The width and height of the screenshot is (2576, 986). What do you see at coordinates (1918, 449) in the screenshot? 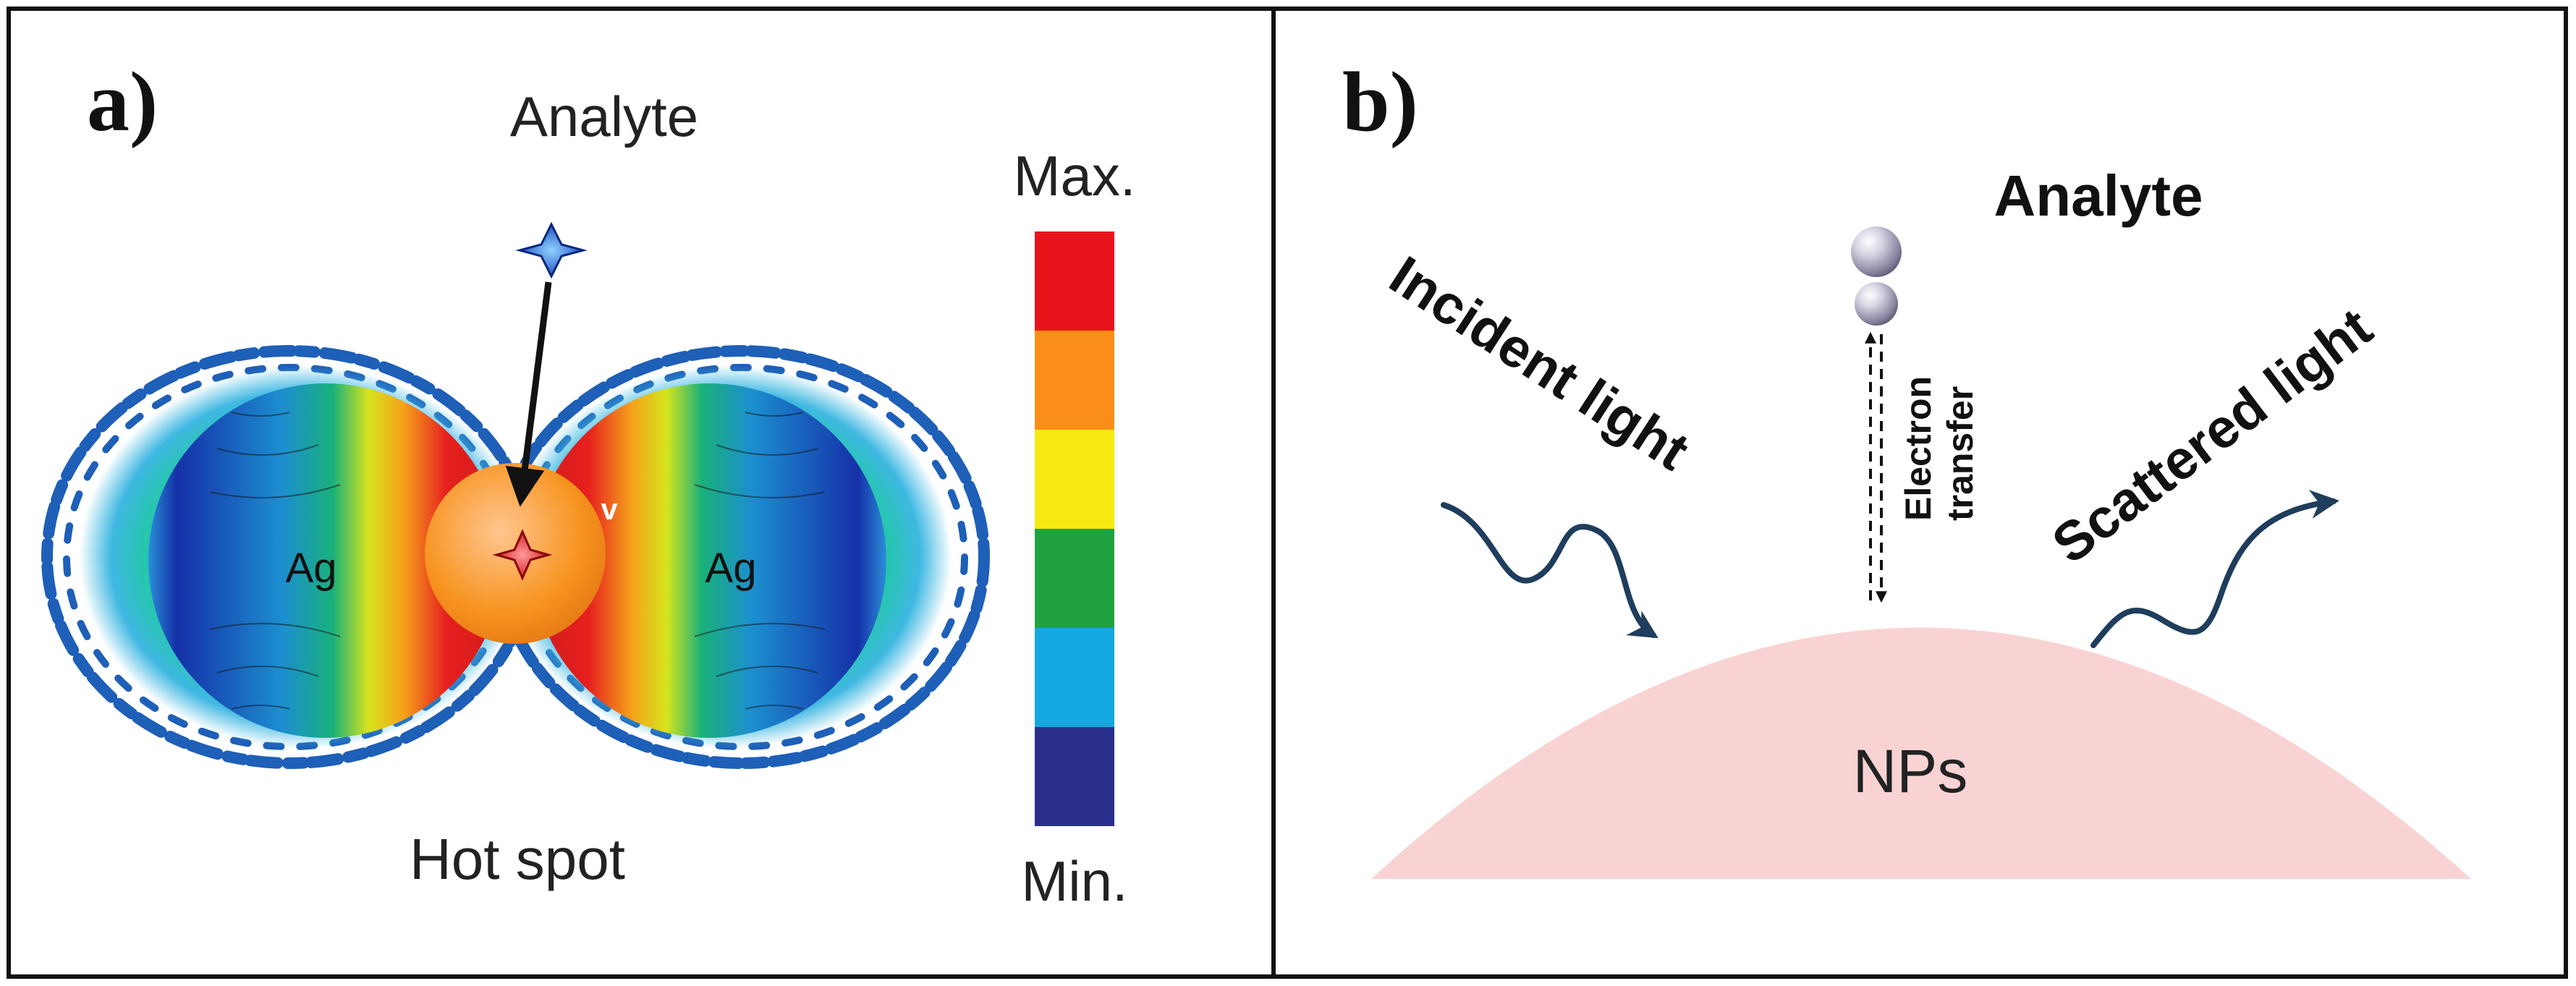
I see `electron-label: Electron` at bounding box center [1918, 449].